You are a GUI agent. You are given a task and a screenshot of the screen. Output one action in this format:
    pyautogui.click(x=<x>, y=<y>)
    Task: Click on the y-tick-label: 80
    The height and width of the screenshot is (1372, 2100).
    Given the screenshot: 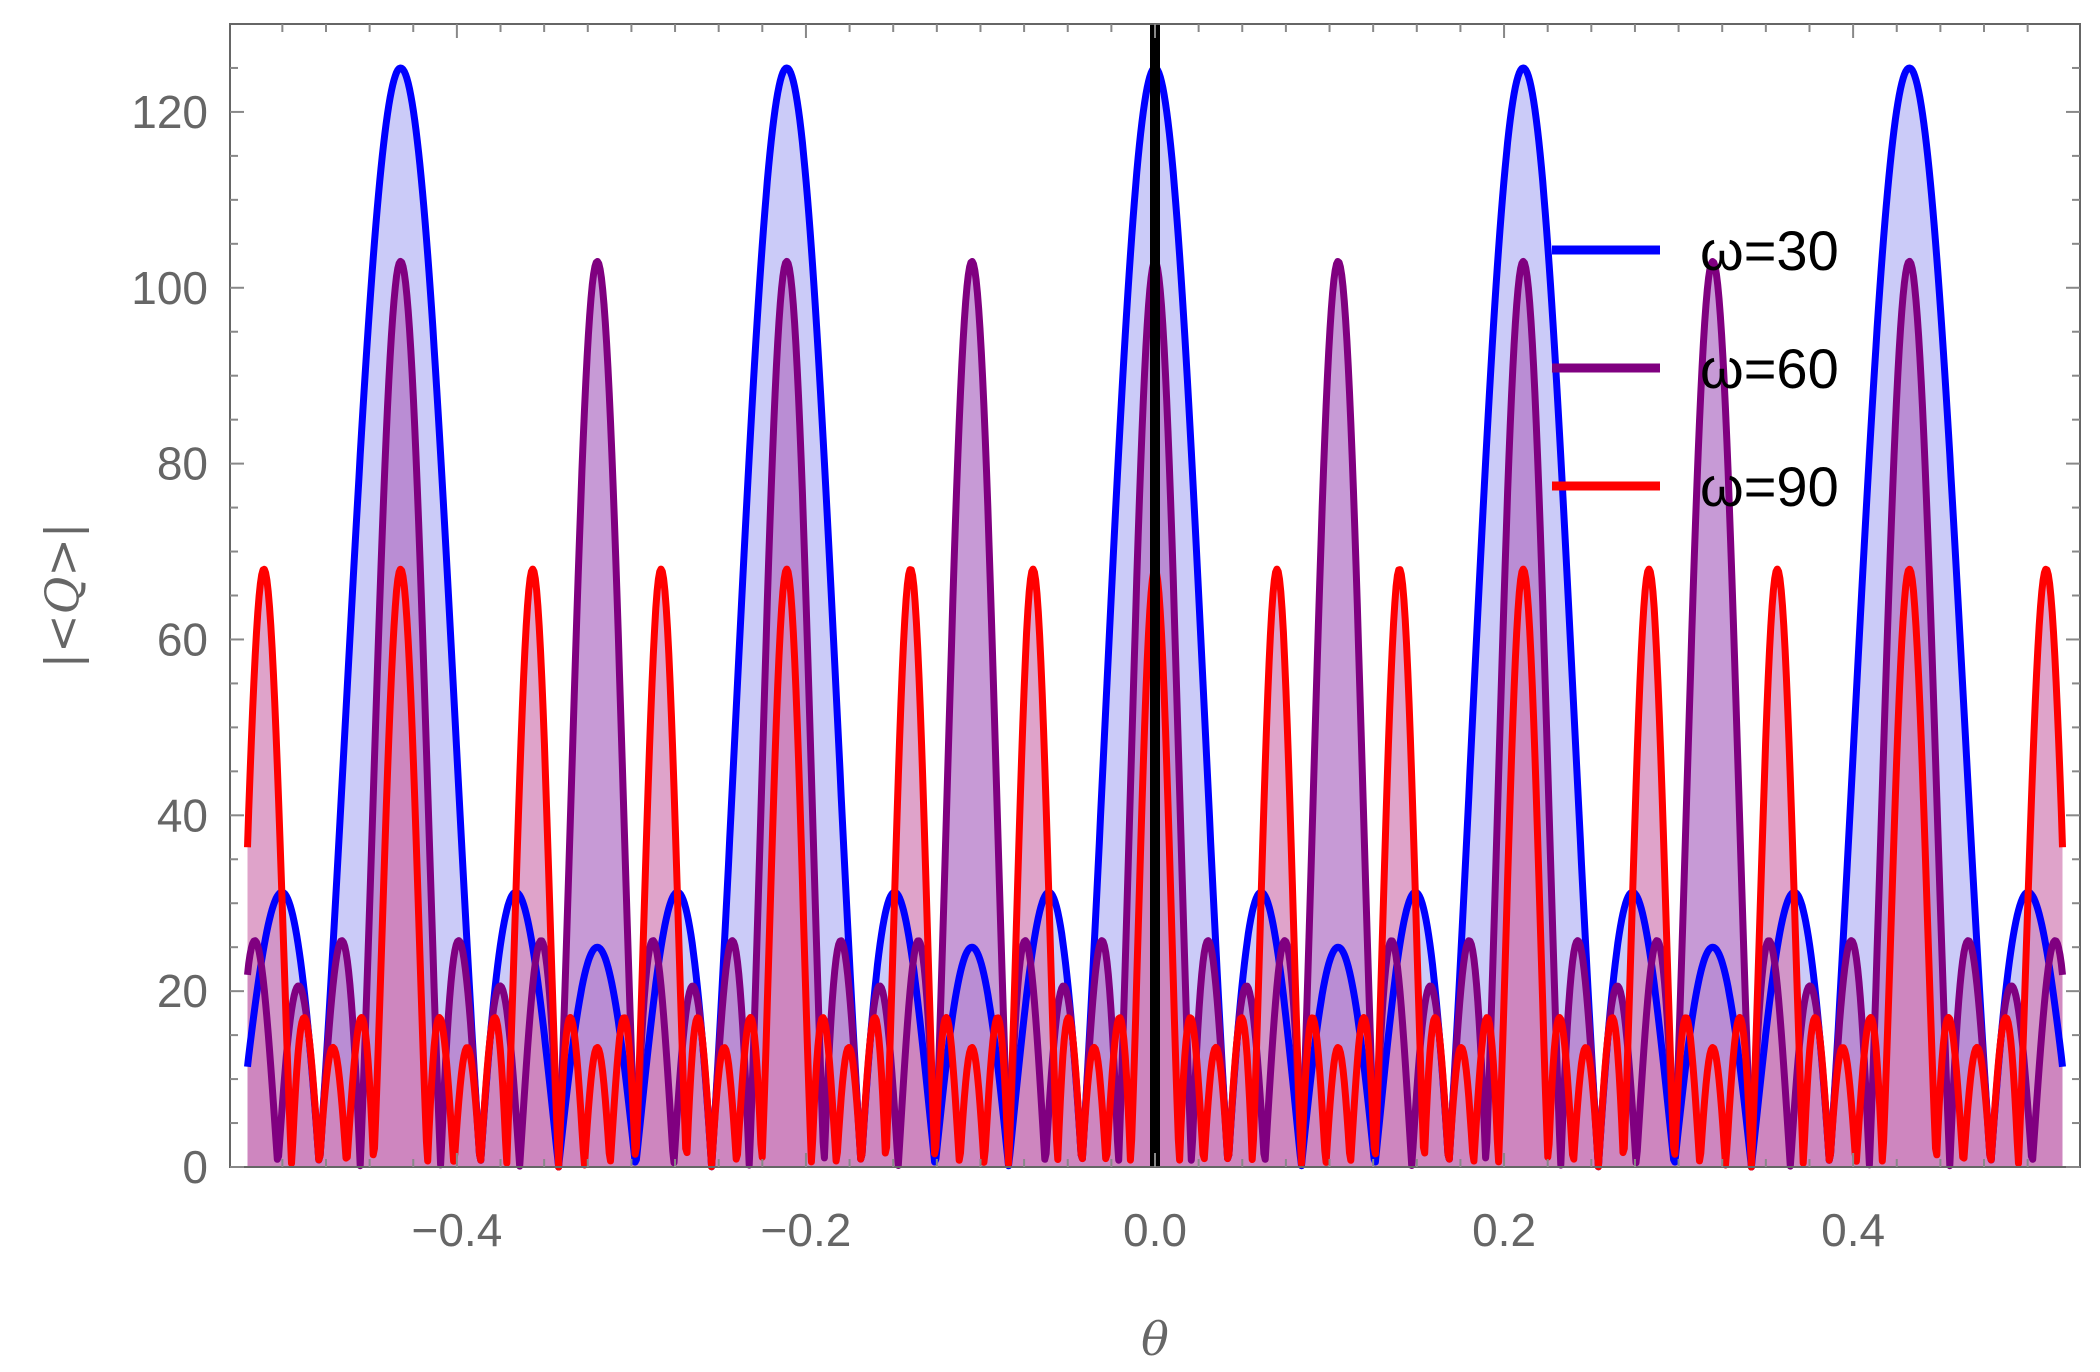 What is the action you would take?
    pyautogui.click(x=182, y=464)
    